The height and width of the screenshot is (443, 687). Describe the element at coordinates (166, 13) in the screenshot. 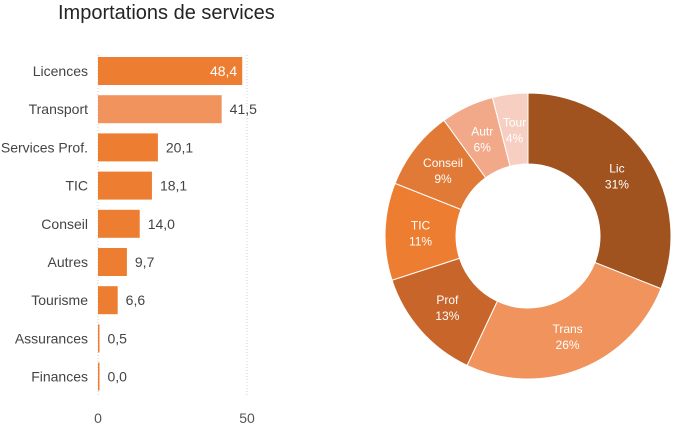

I see `chart-title: Importations de services` at that location.